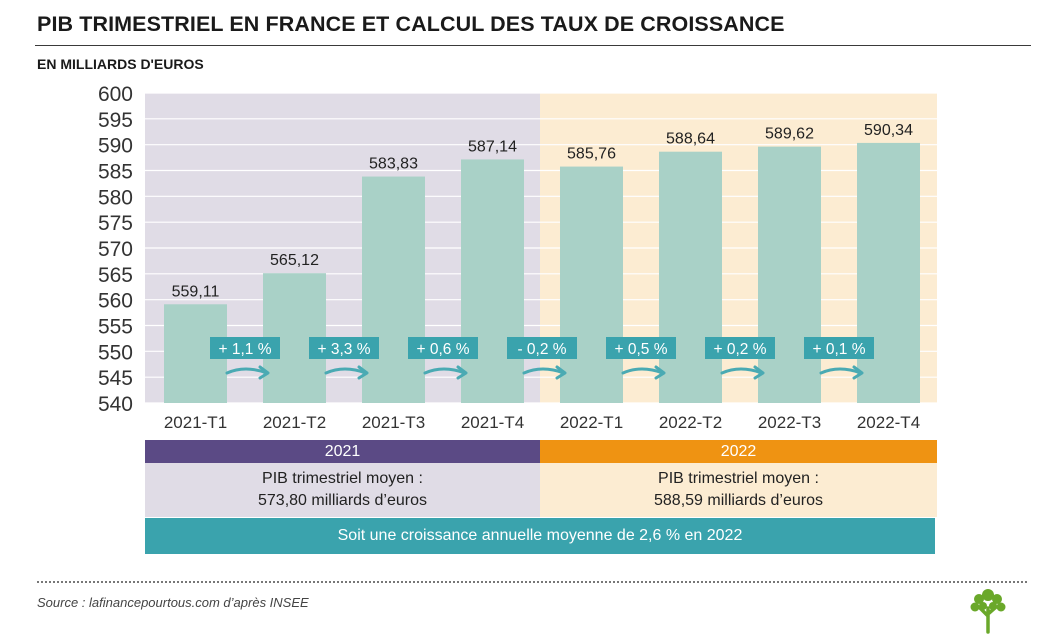 The height and width of the screenshot is (639, 1051). I want to click on y-tick-label: 575, so click(115, 223).